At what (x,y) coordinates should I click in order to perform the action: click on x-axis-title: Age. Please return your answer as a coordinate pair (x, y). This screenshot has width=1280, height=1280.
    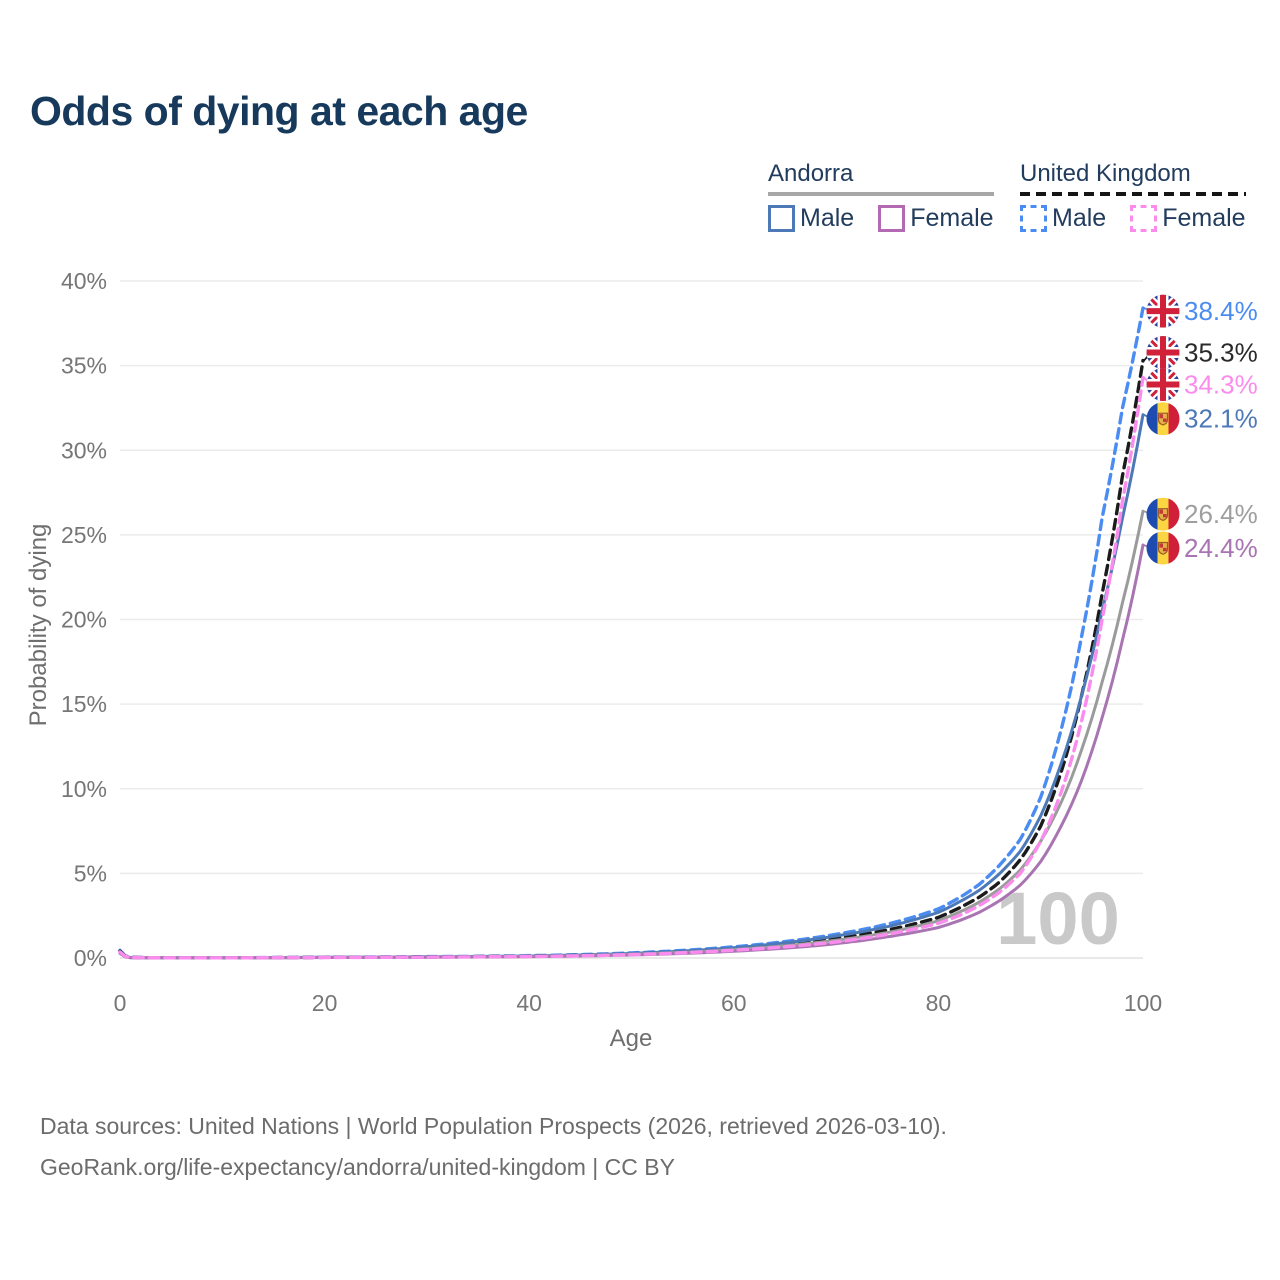
    Looking at the image, I should click on (631, 1038).